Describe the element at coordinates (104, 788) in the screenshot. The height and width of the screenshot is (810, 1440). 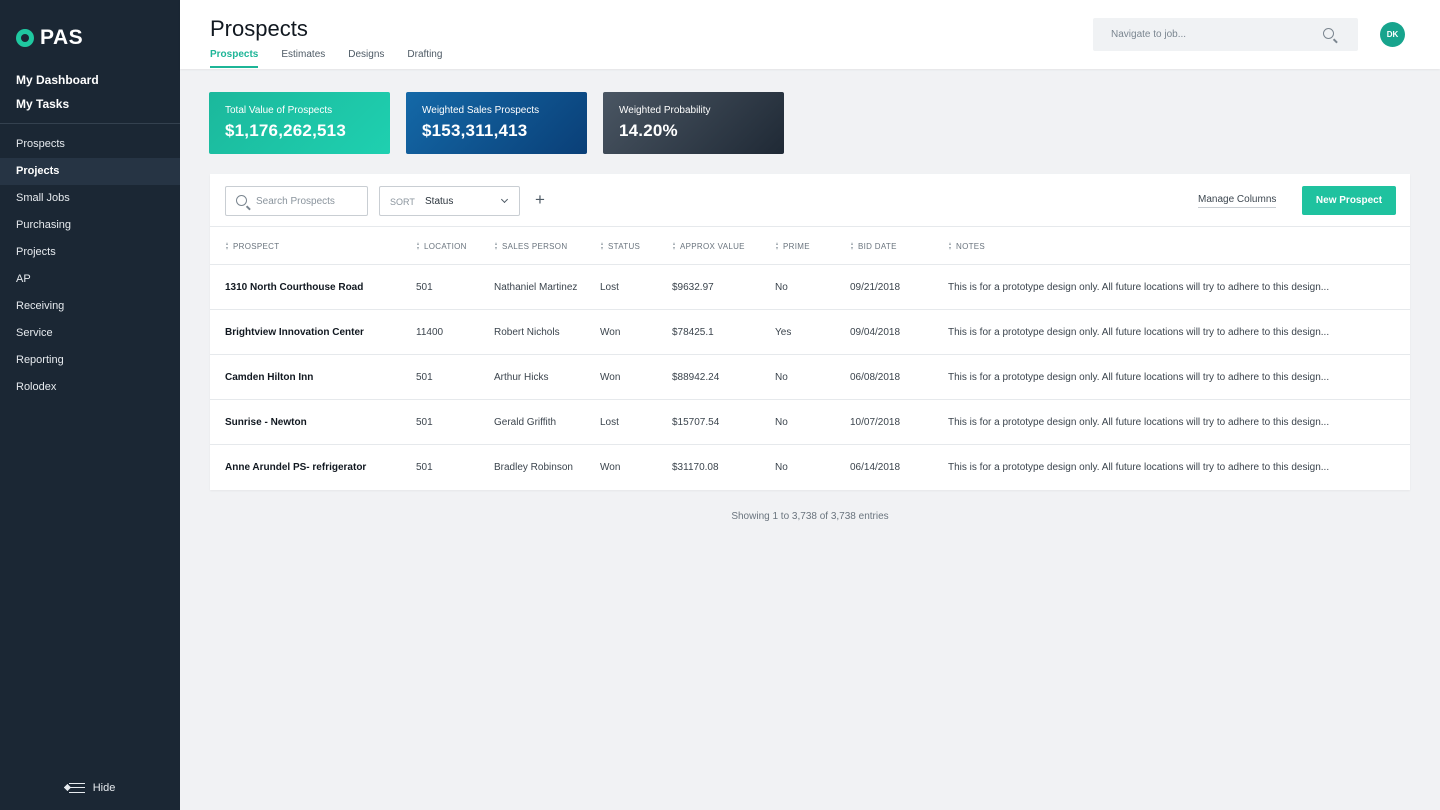
I see `hide-label: Hide` at that location.